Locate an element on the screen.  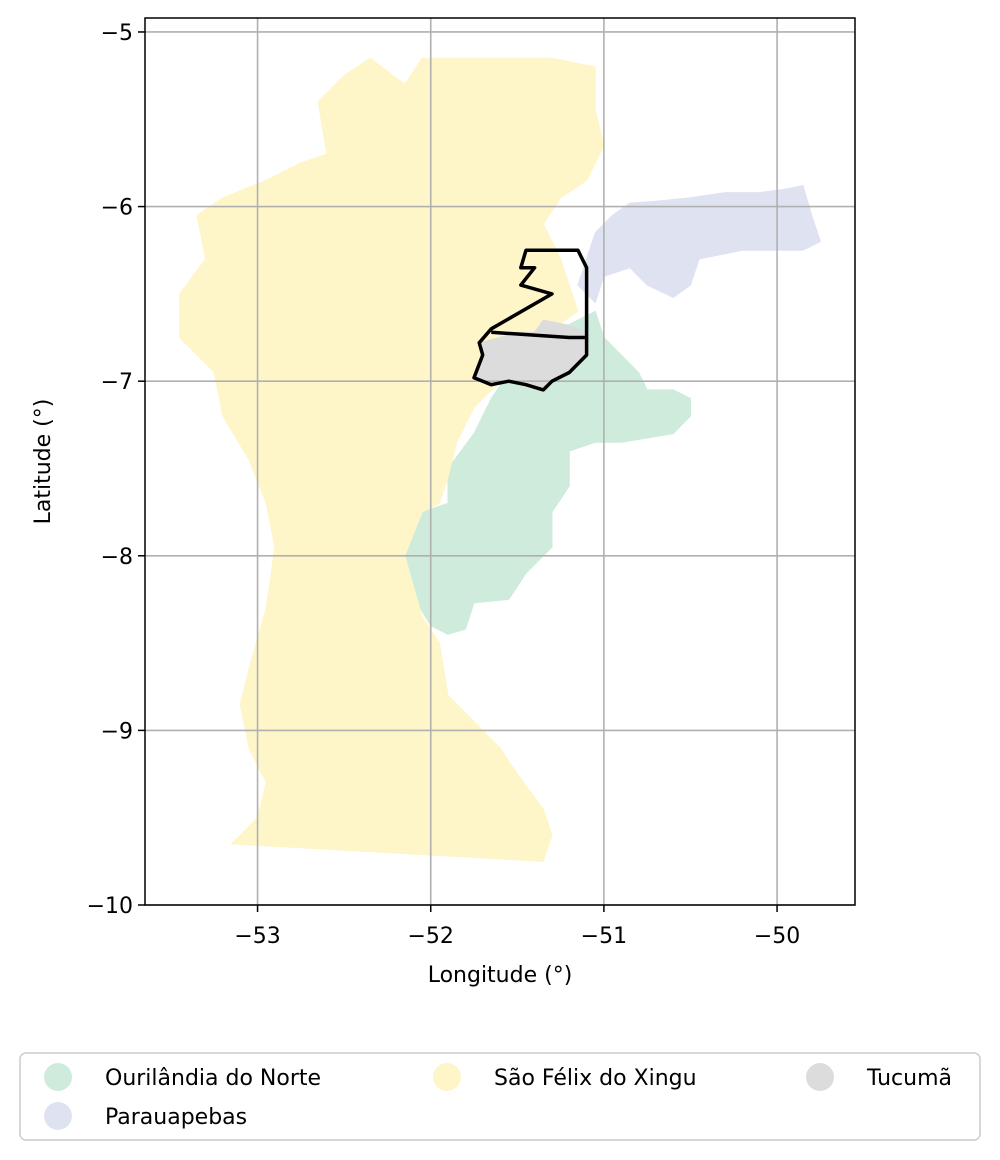
y-tick-label: −10 is located at coordinates (110, 906).